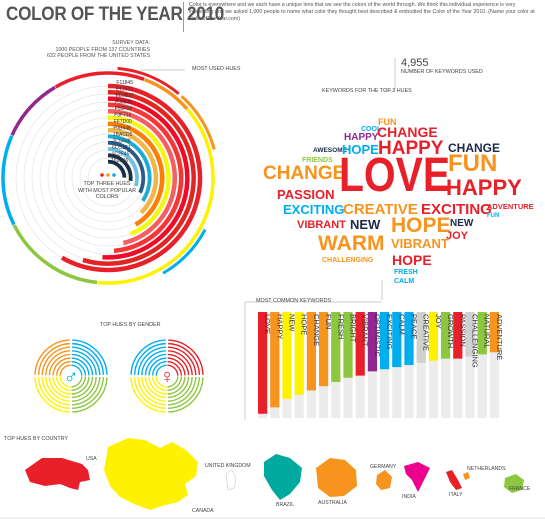 This screenshot has width=545, height=529. Describe the element at coordinates (401, 324) in the screenshot. I see `bar-label: CALM` at that location.